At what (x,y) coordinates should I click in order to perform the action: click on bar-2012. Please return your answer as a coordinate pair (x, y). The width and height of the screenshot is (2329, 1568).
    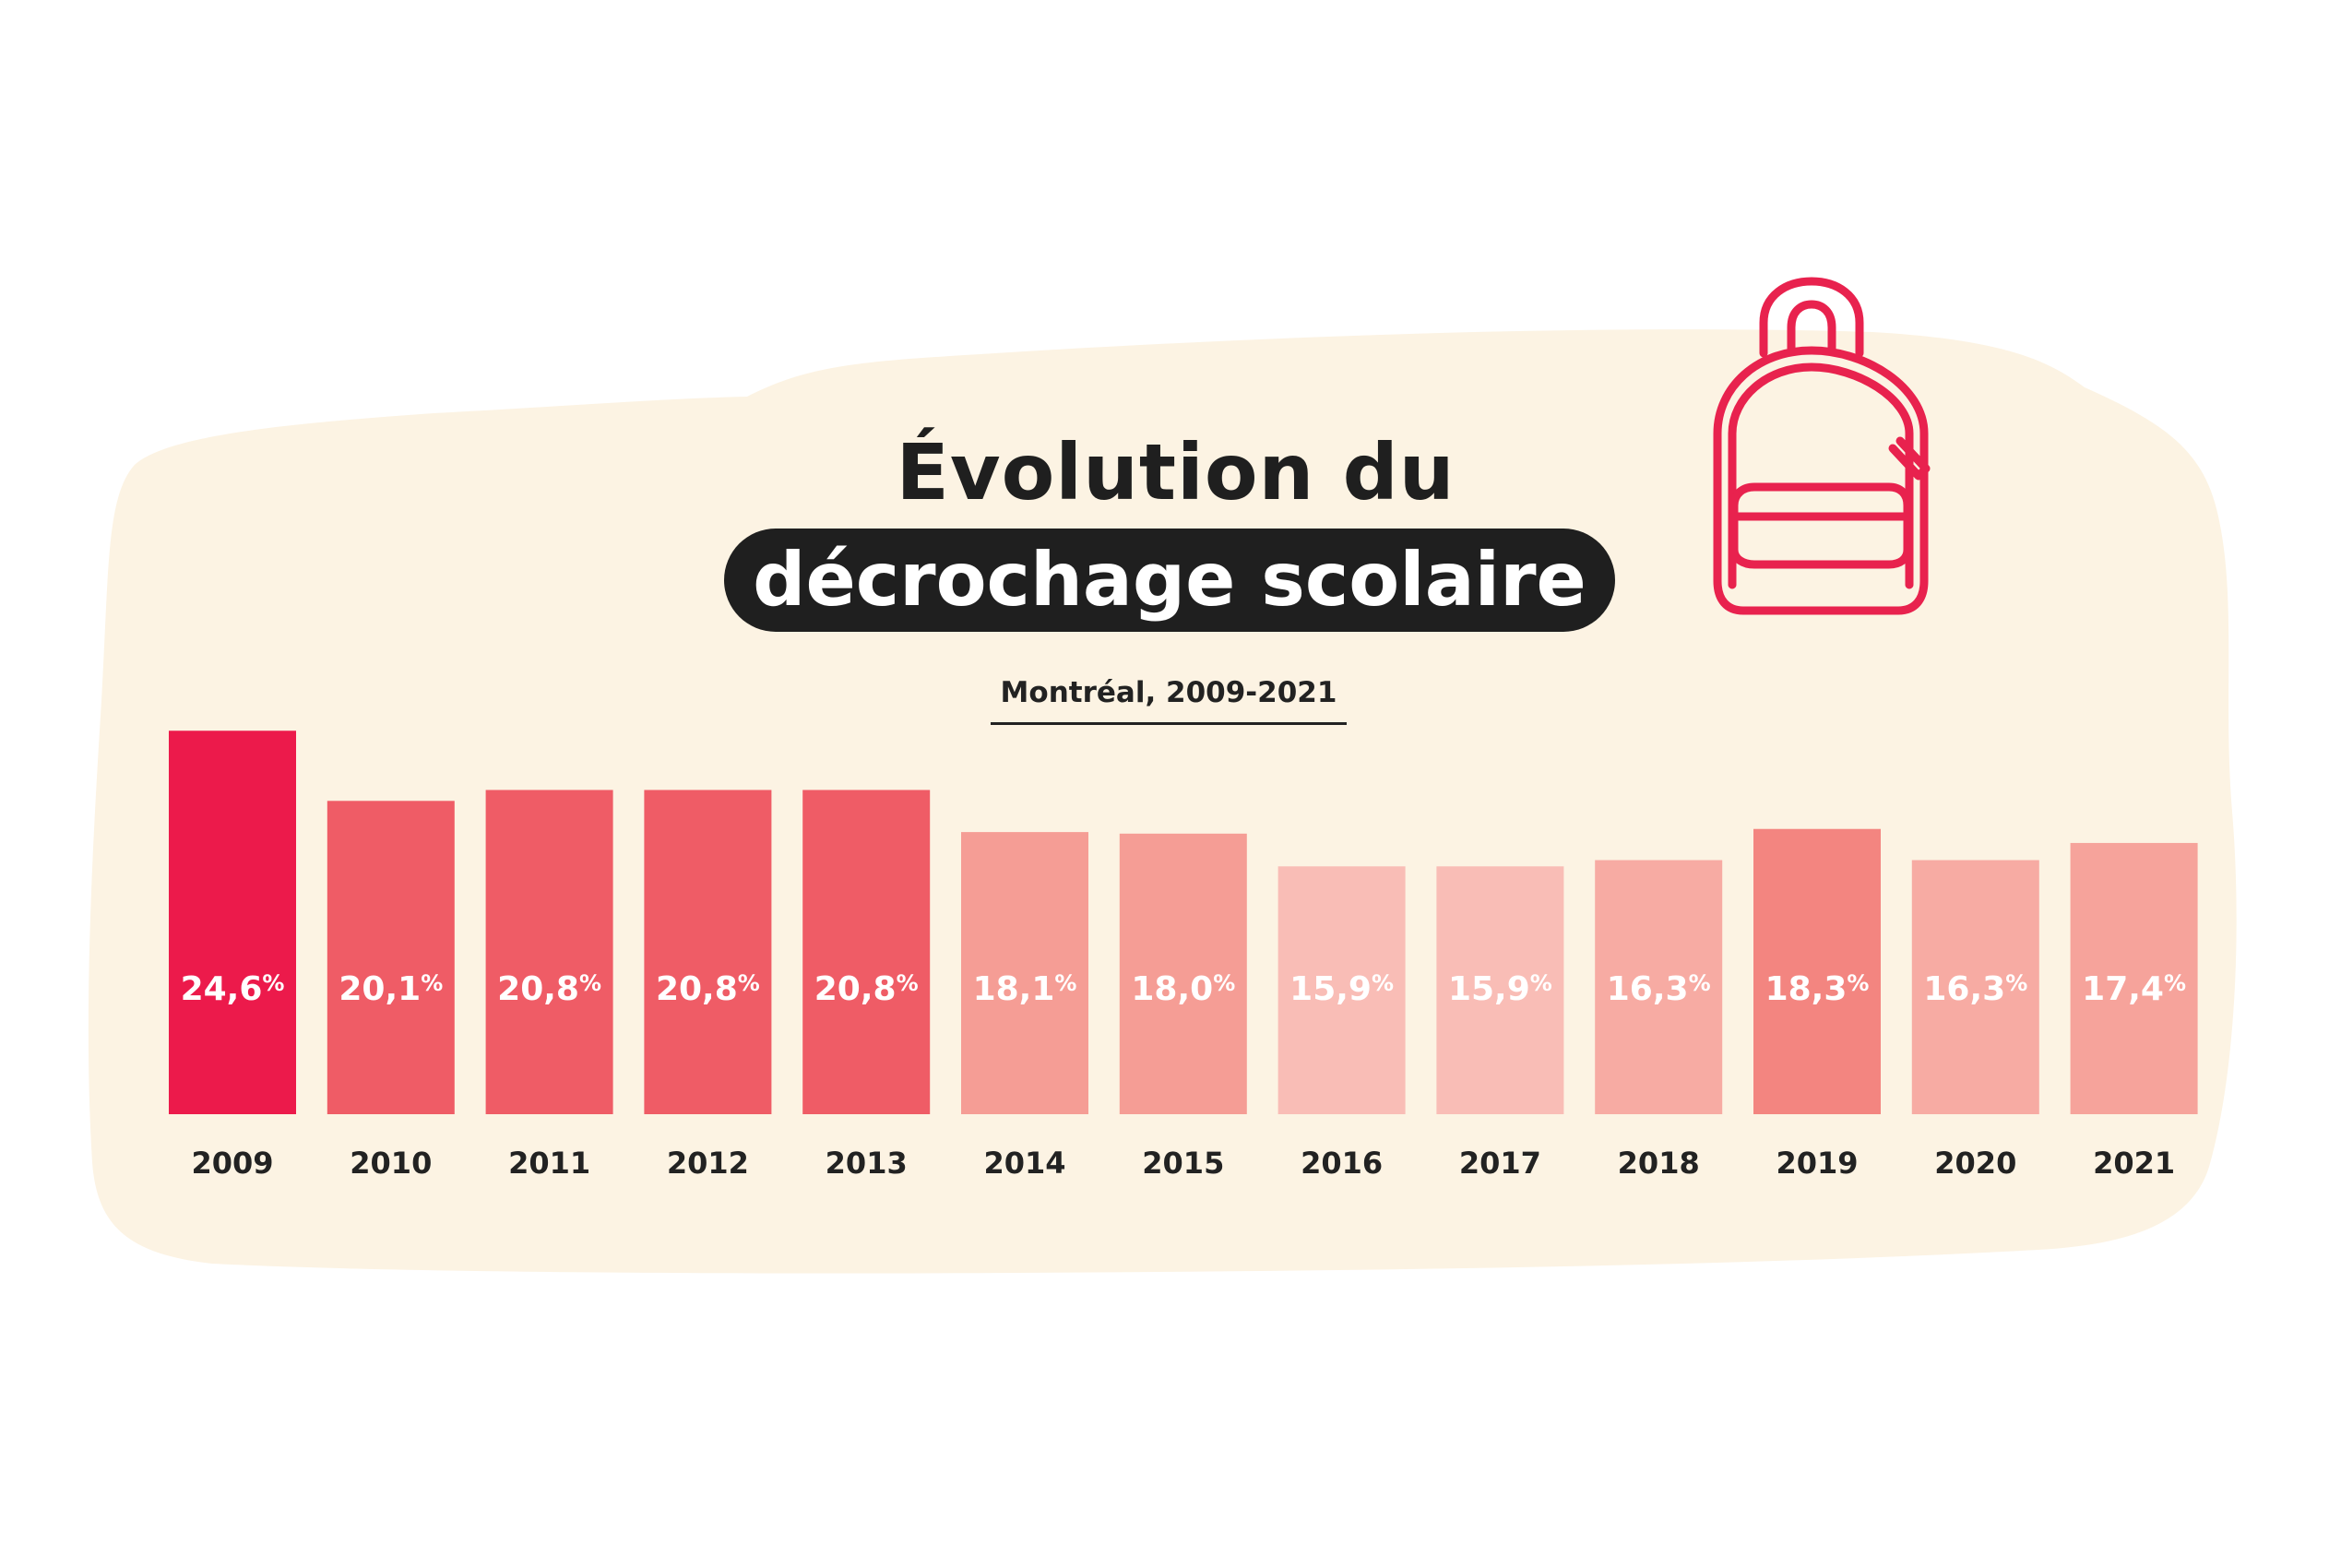
    Looking at the image, I should click on (708, 952).